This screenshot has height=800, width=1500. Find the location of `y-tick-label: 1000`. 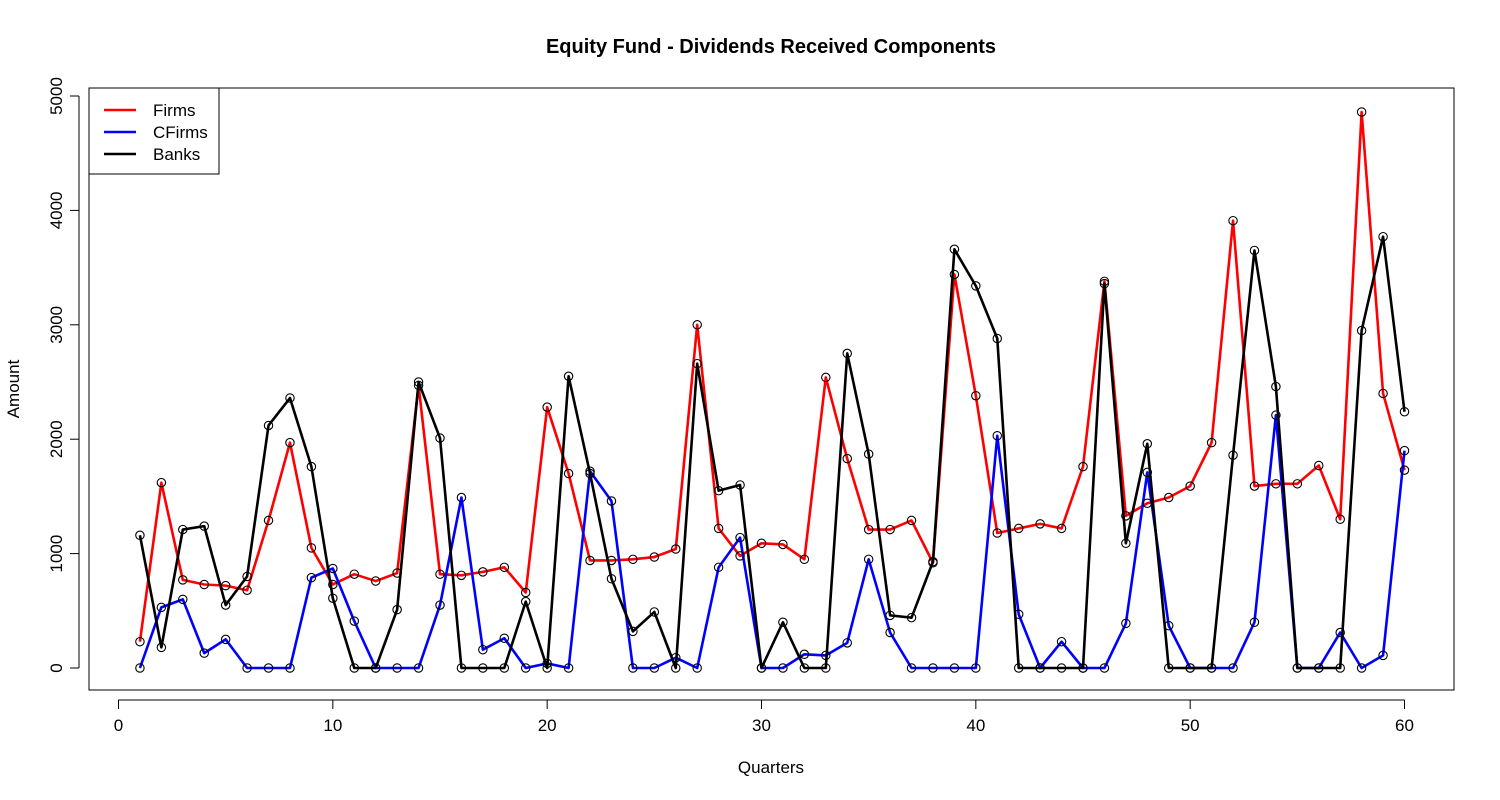

y-tick-label: 1000 is located at coordinates (56, 554).